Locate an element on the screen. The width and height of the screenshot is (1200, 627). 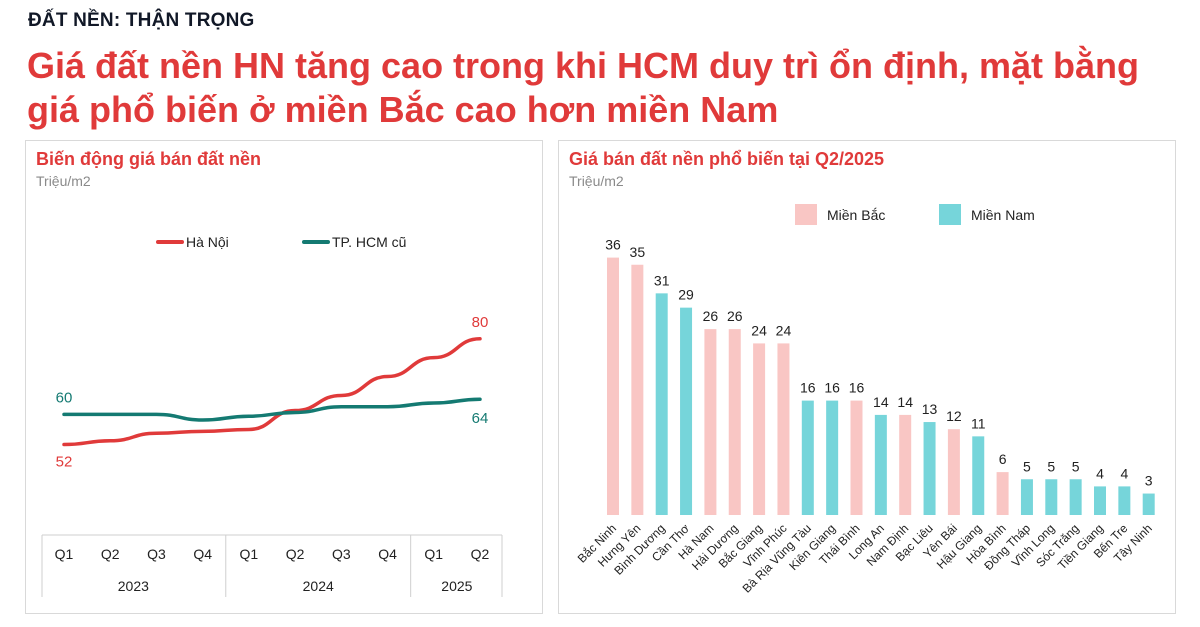
data-label-last-2: 64 is located at coordinates (480, 418).